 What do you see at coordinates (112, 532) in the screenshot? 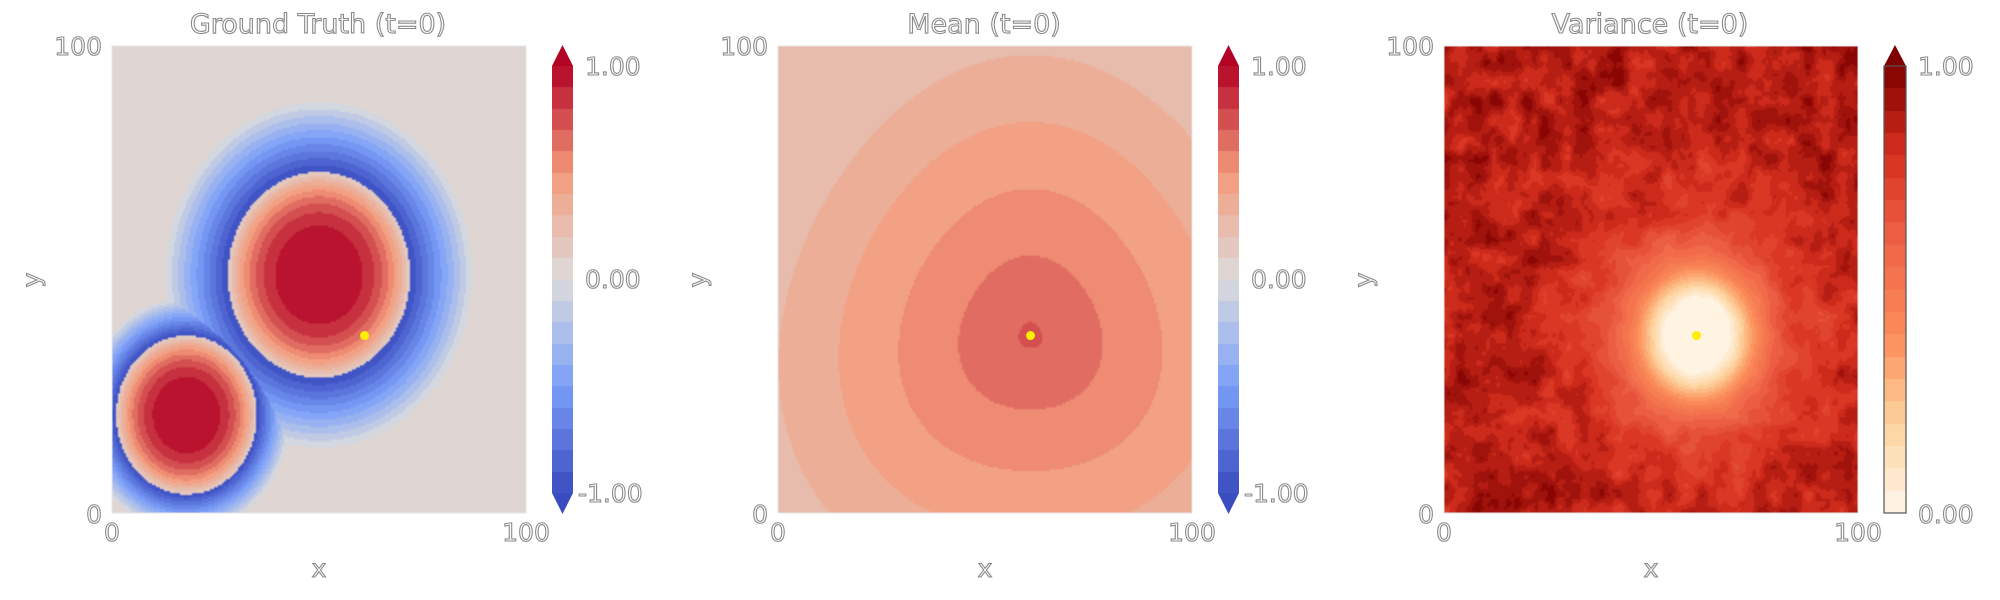
I see `x-tick-left-ground-truth: 0` at bounding box center [112, 532].